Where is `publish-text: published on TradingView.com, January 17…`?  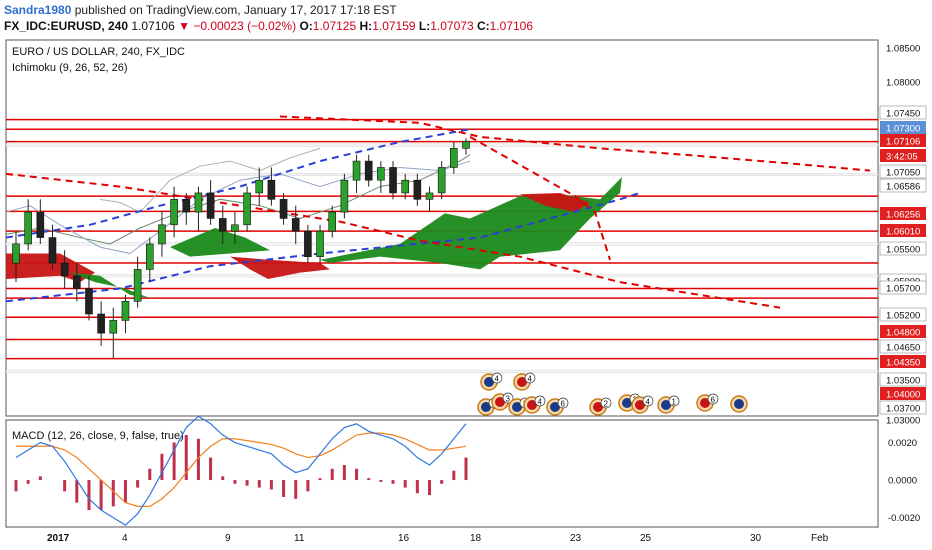 publish-text: published on TradingView.com, January 17… is located at coordinates (235, 10).